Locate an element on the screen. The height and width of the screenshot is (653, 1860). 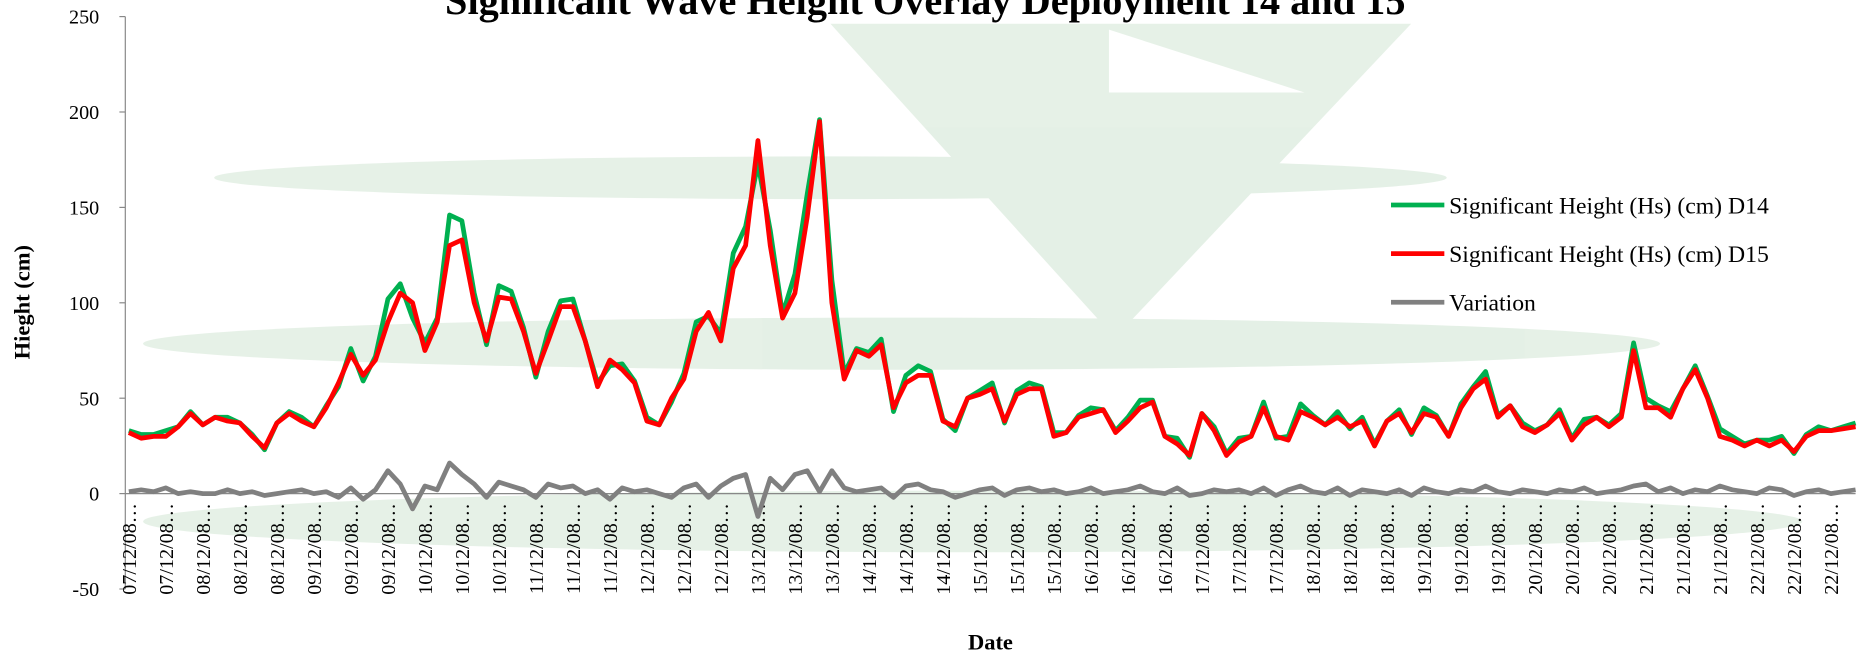
y-tick-label: 50 is located at coordinates (89, 399).